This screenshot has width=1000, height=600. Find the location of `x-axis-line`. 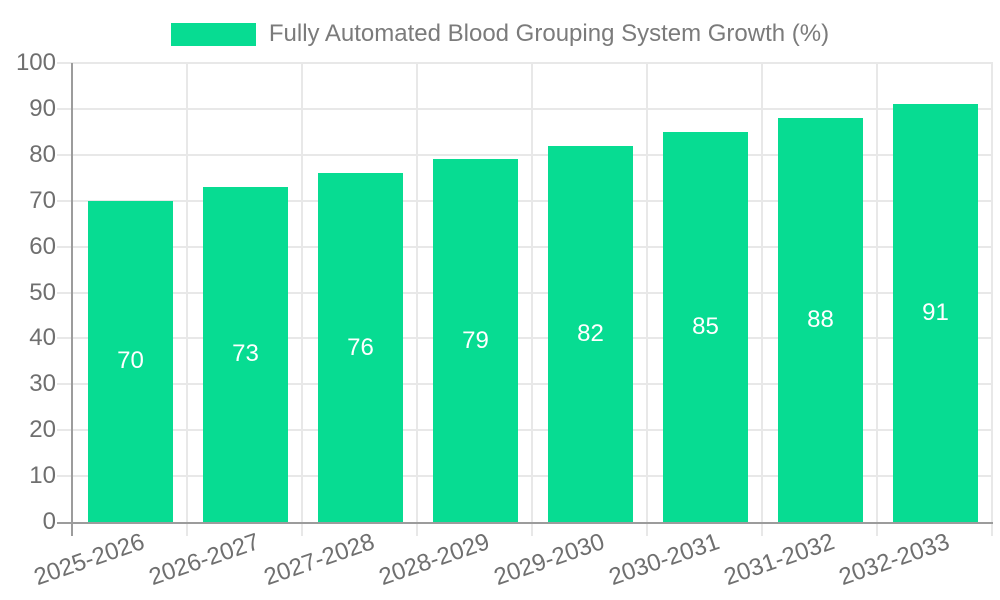

x-axis-line is located at coordinates (525, 523).